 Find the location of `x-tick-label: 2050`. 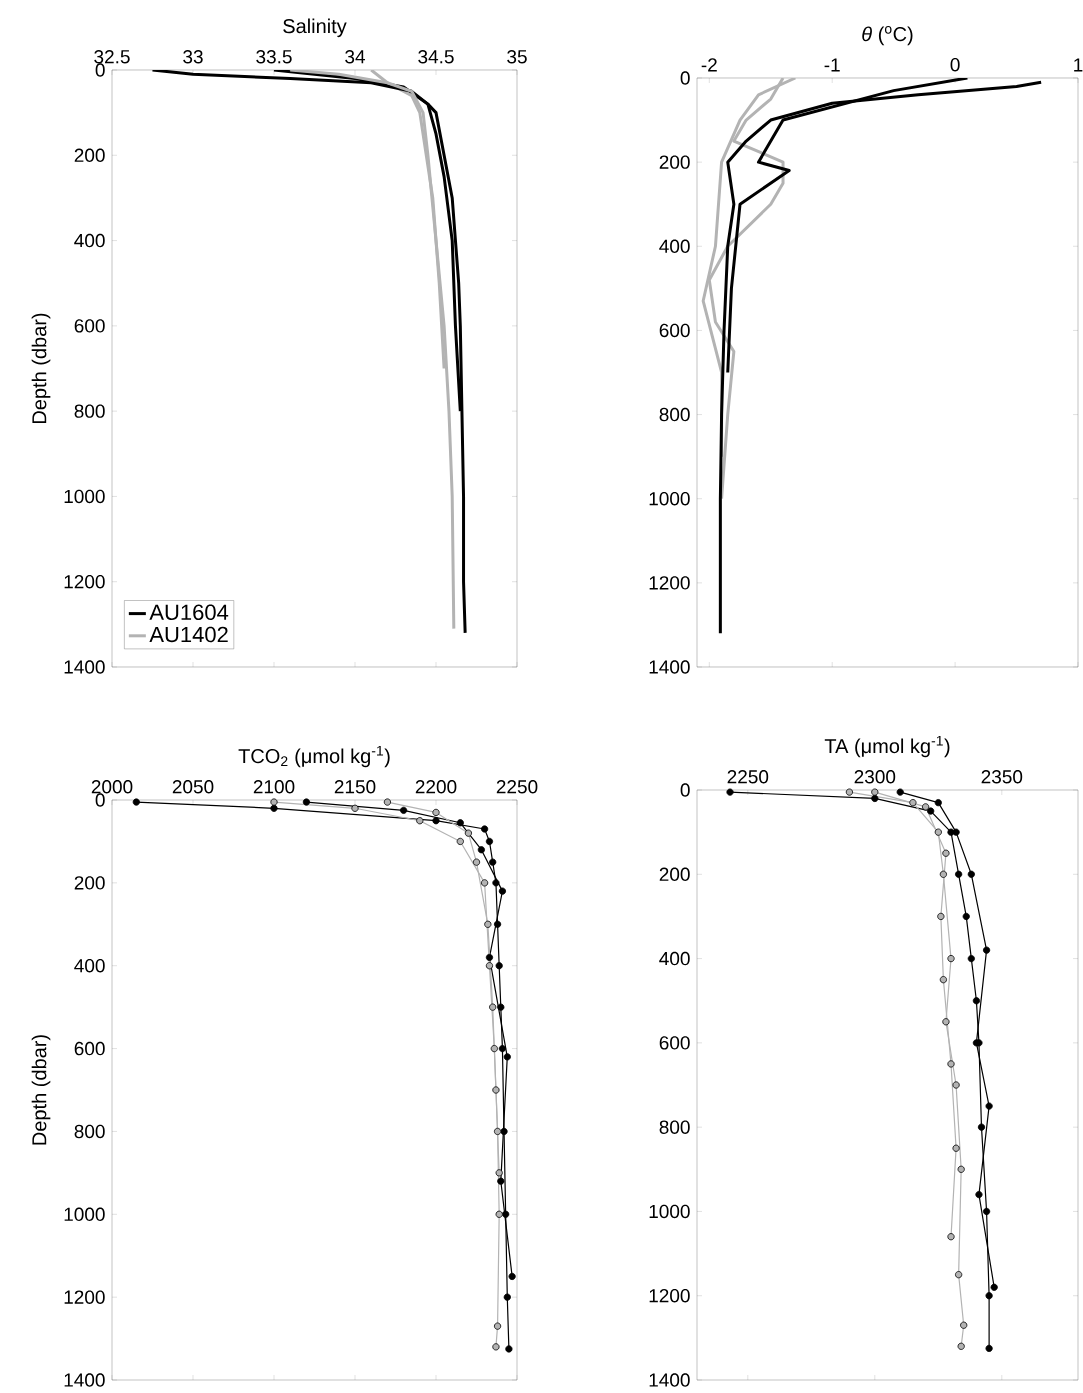

x-tick-label: 2050 is located at coordinates (193, 787).